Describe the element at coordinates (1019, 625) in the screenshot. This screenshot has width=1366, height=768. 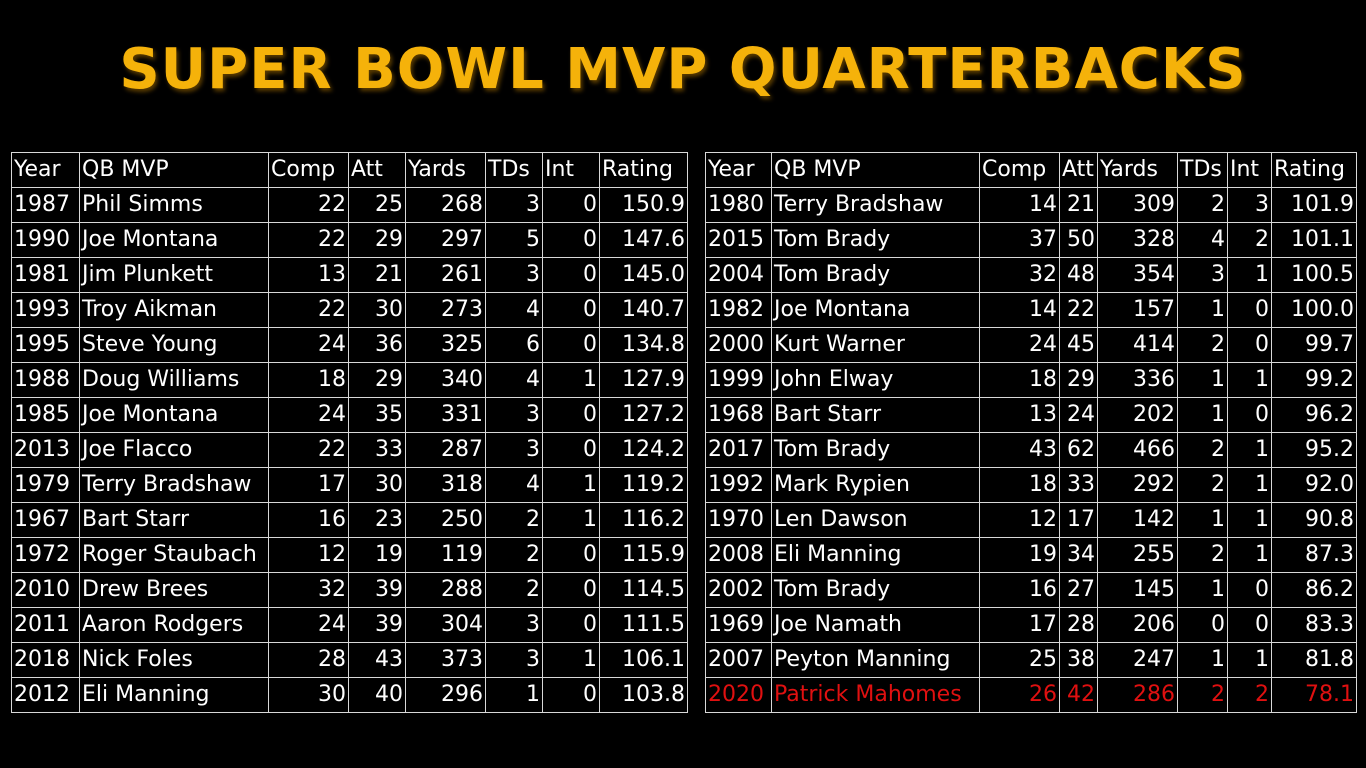
I see `cell-comp: 17` at that location.